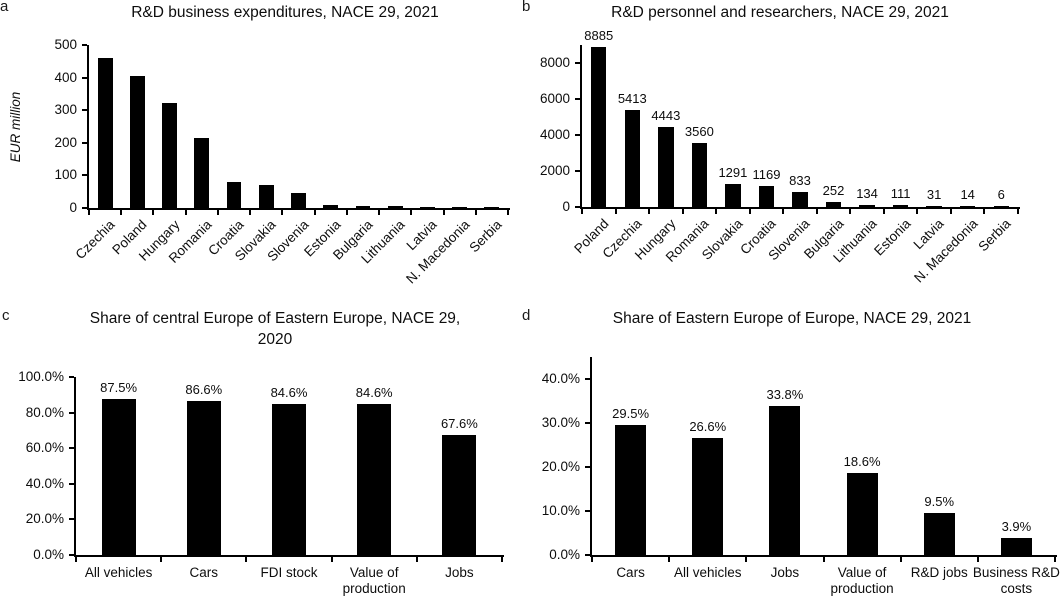  Describe the element at coordinates (666, 116) in the screenshot. I see `bar-value-label: 4443` at that location.